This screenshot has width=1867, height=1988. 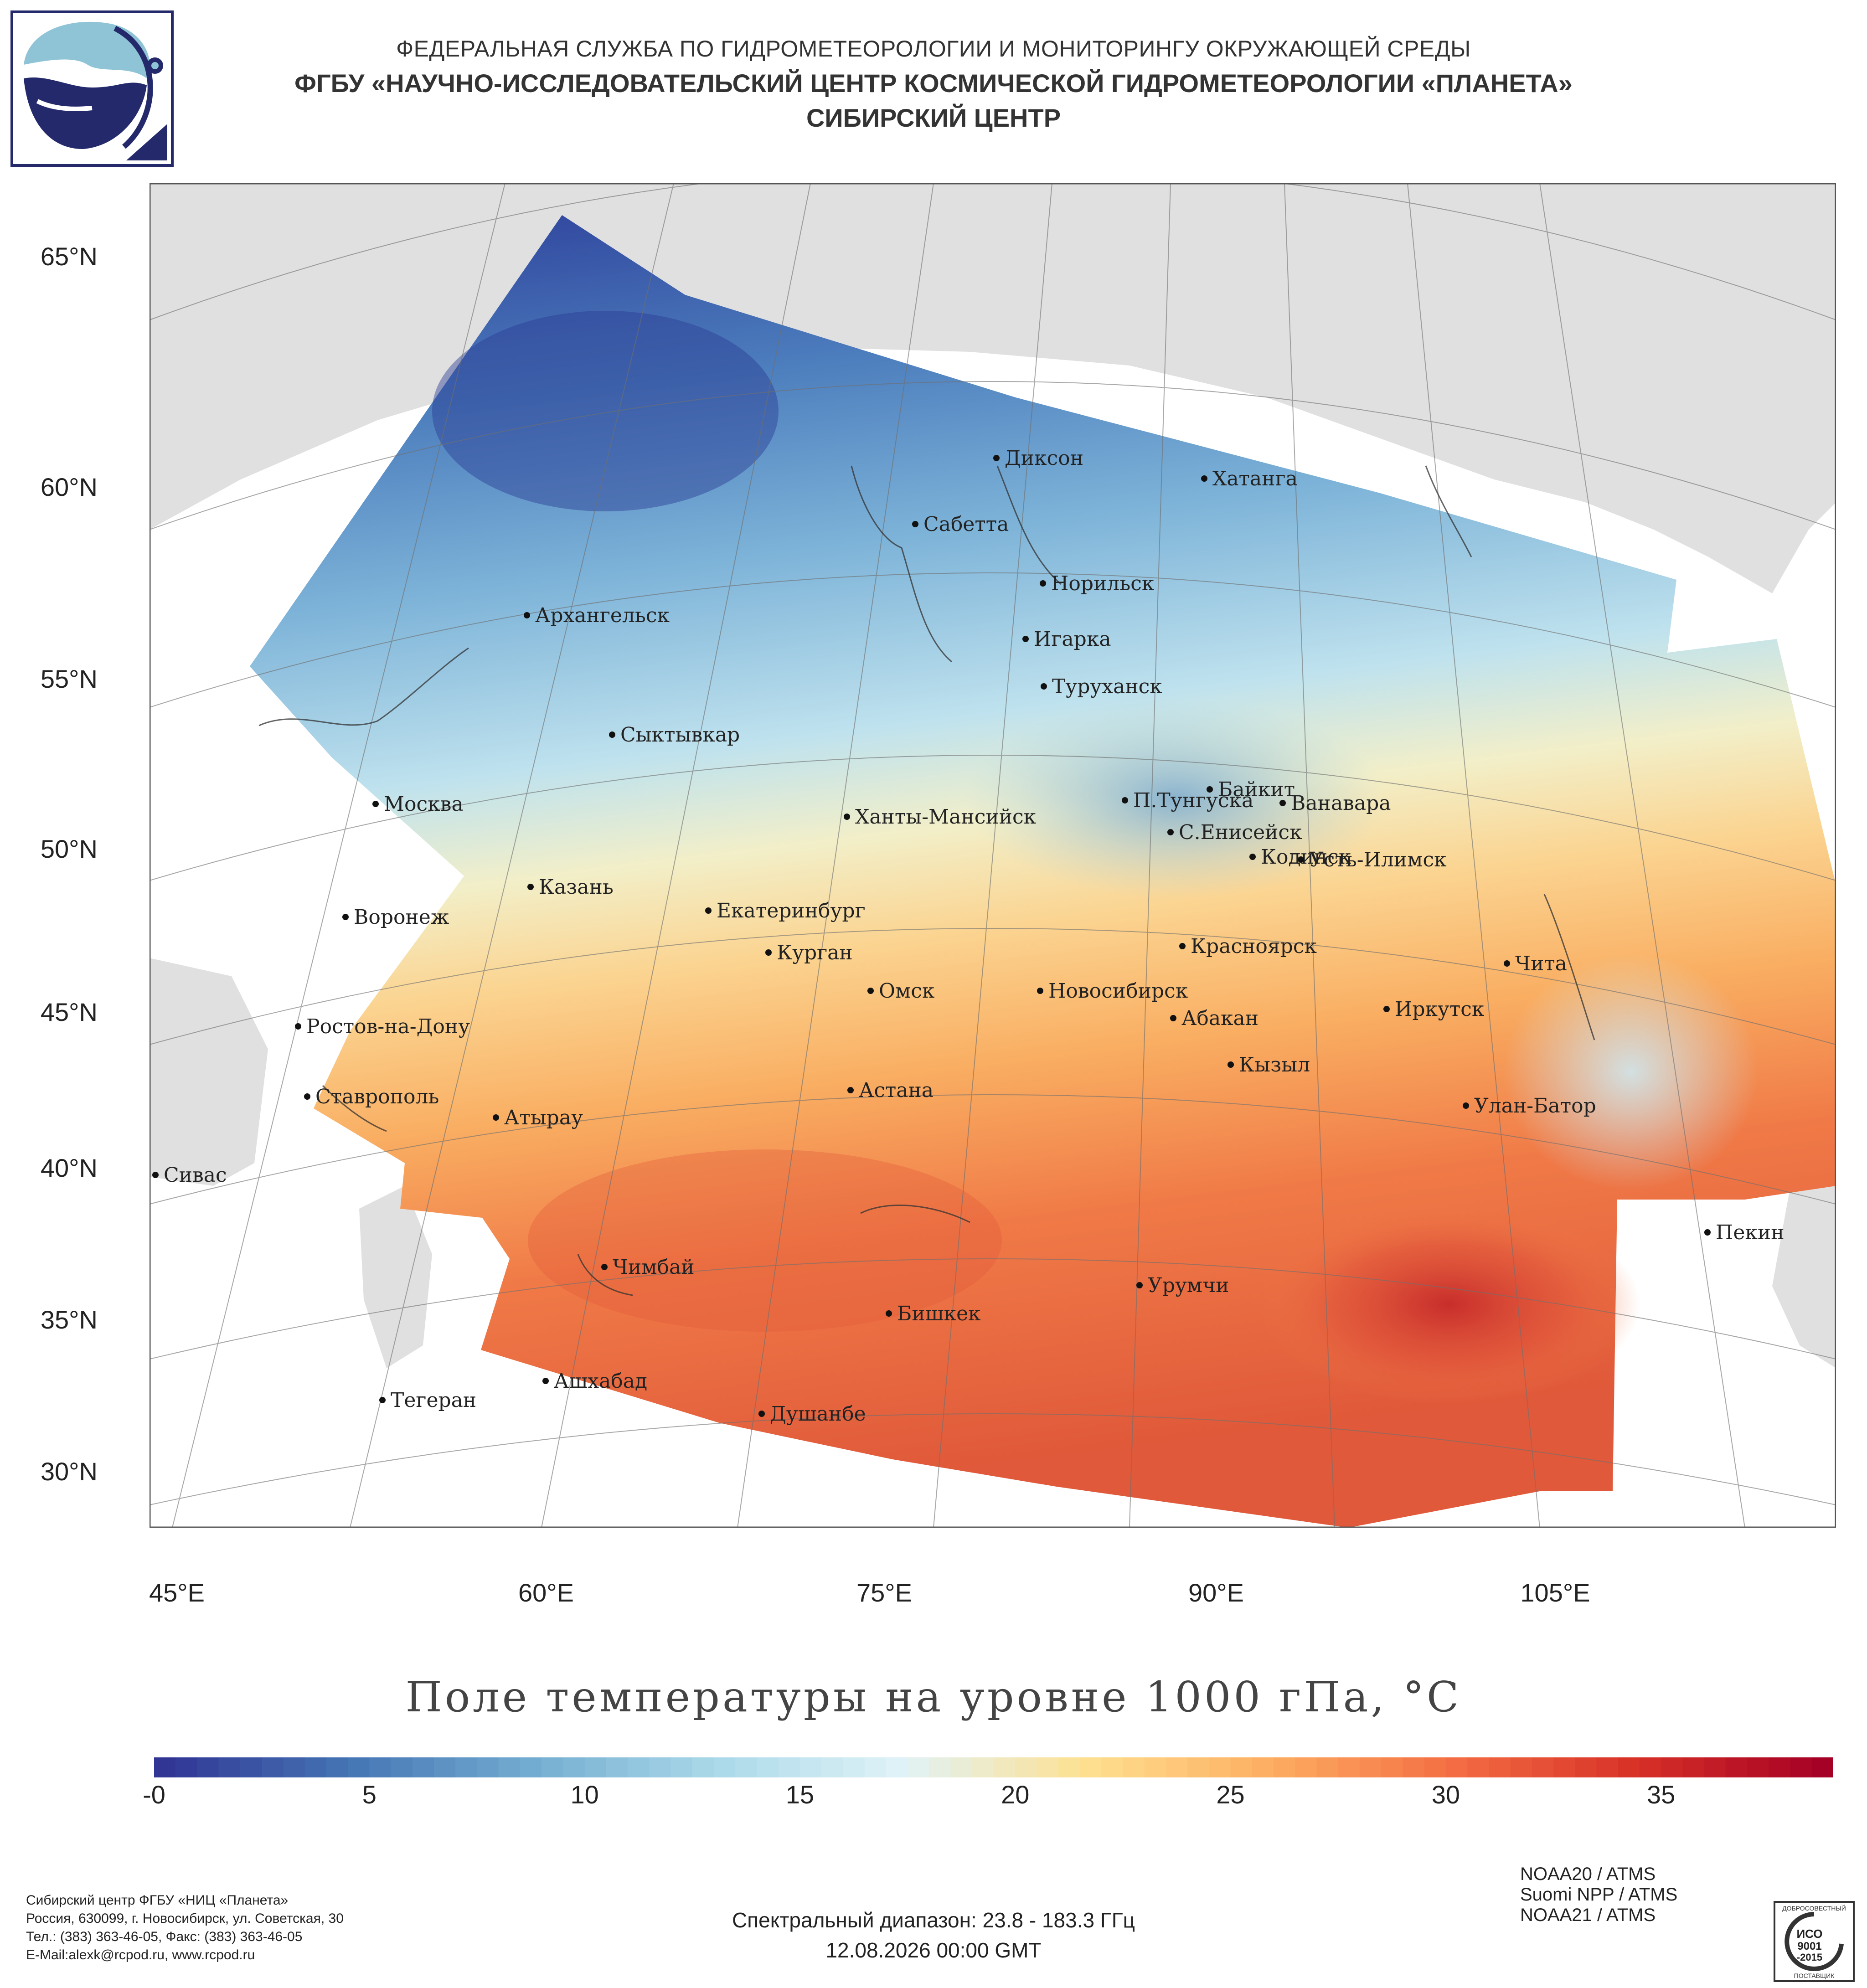 I want to click on city-label: Чимбай, so click(x=654, y=1268).